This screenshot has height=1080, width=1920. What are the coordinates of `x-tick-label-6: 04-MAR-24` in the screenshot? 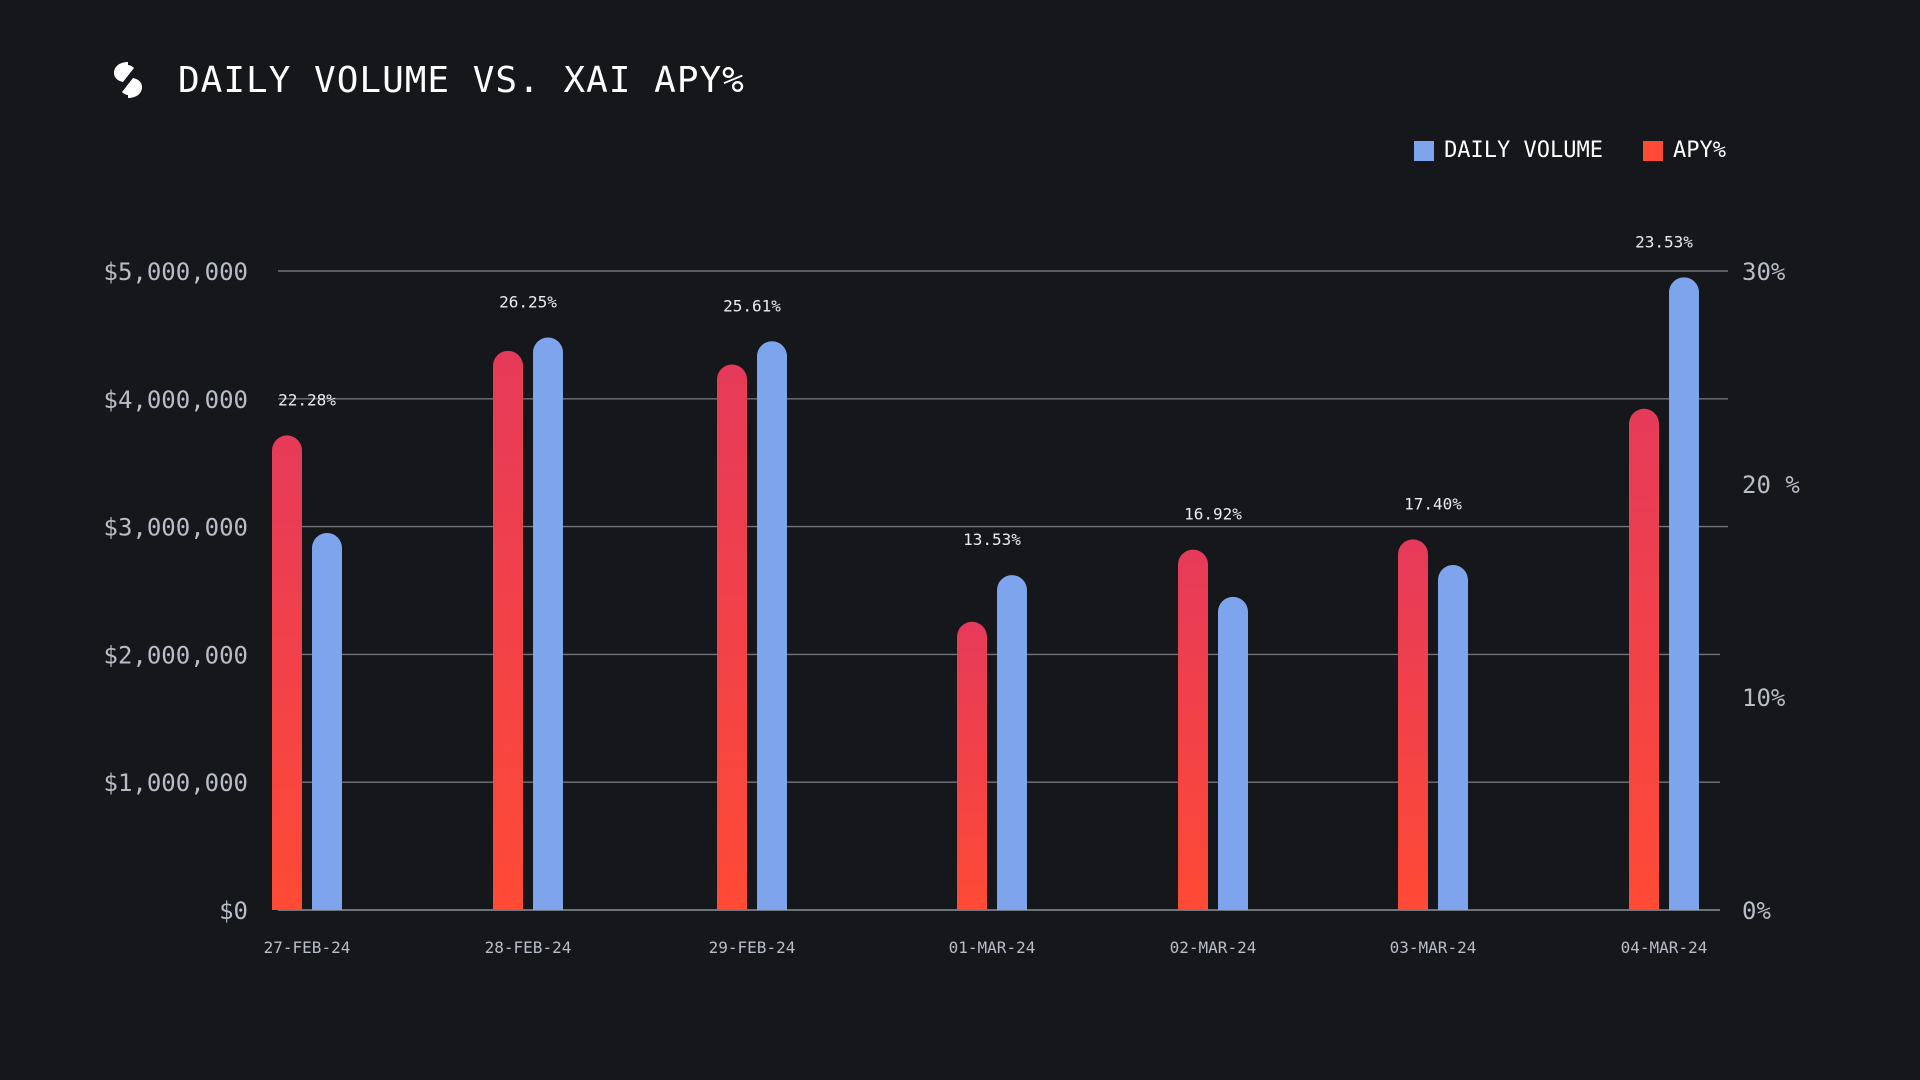 It's located at (1664, 947).